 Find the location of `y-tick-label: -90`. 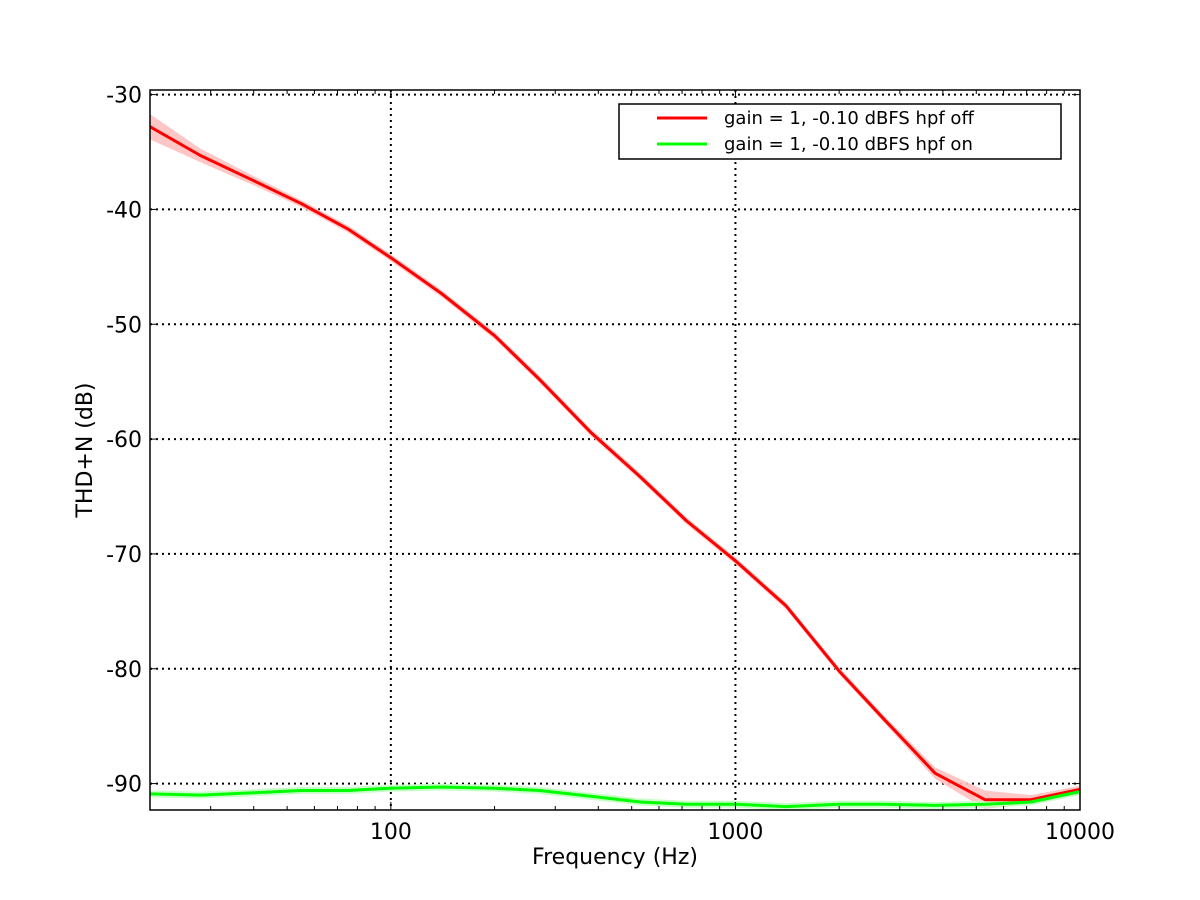

y-tick-label: -90 is located at coordinates (124, 785).